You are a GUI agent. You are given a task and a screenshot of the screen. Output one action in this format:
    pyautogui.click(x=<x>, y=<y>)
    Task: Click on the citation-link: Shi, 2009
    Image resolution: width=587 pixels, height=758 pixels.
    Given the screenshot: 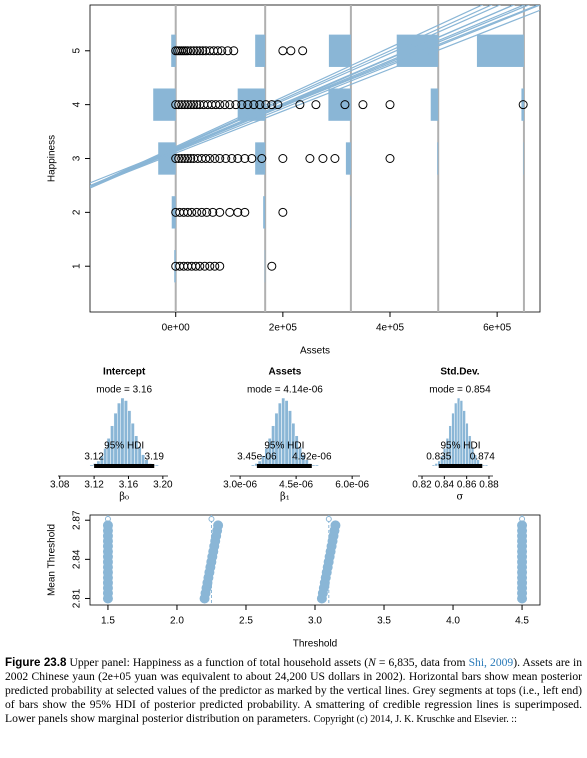 What is the action you would take?
    pyautogui.click(x=491, y=662)
    